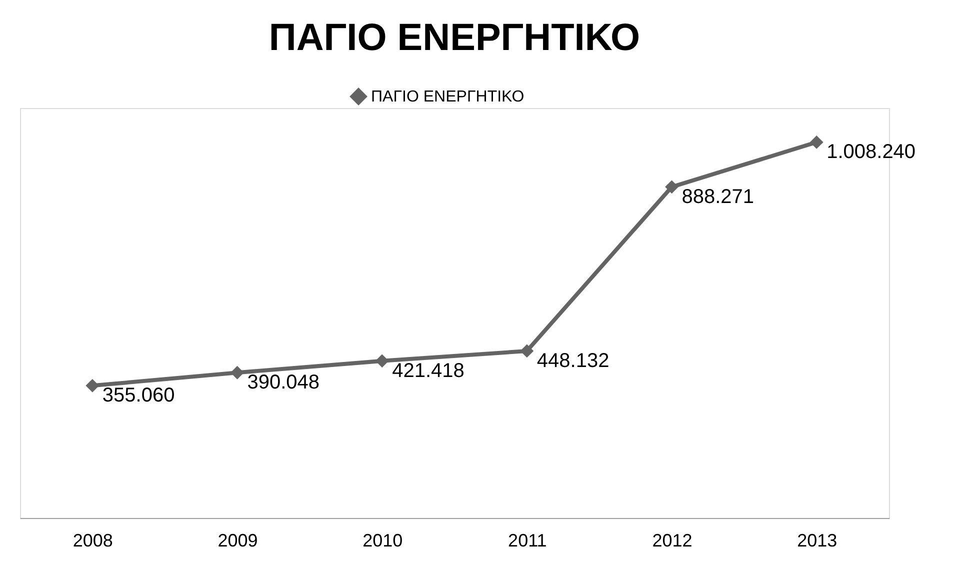  Describe the element at coordinates (382, 540) in the screenshot. I see `x-tick-label: 2010` at that location.